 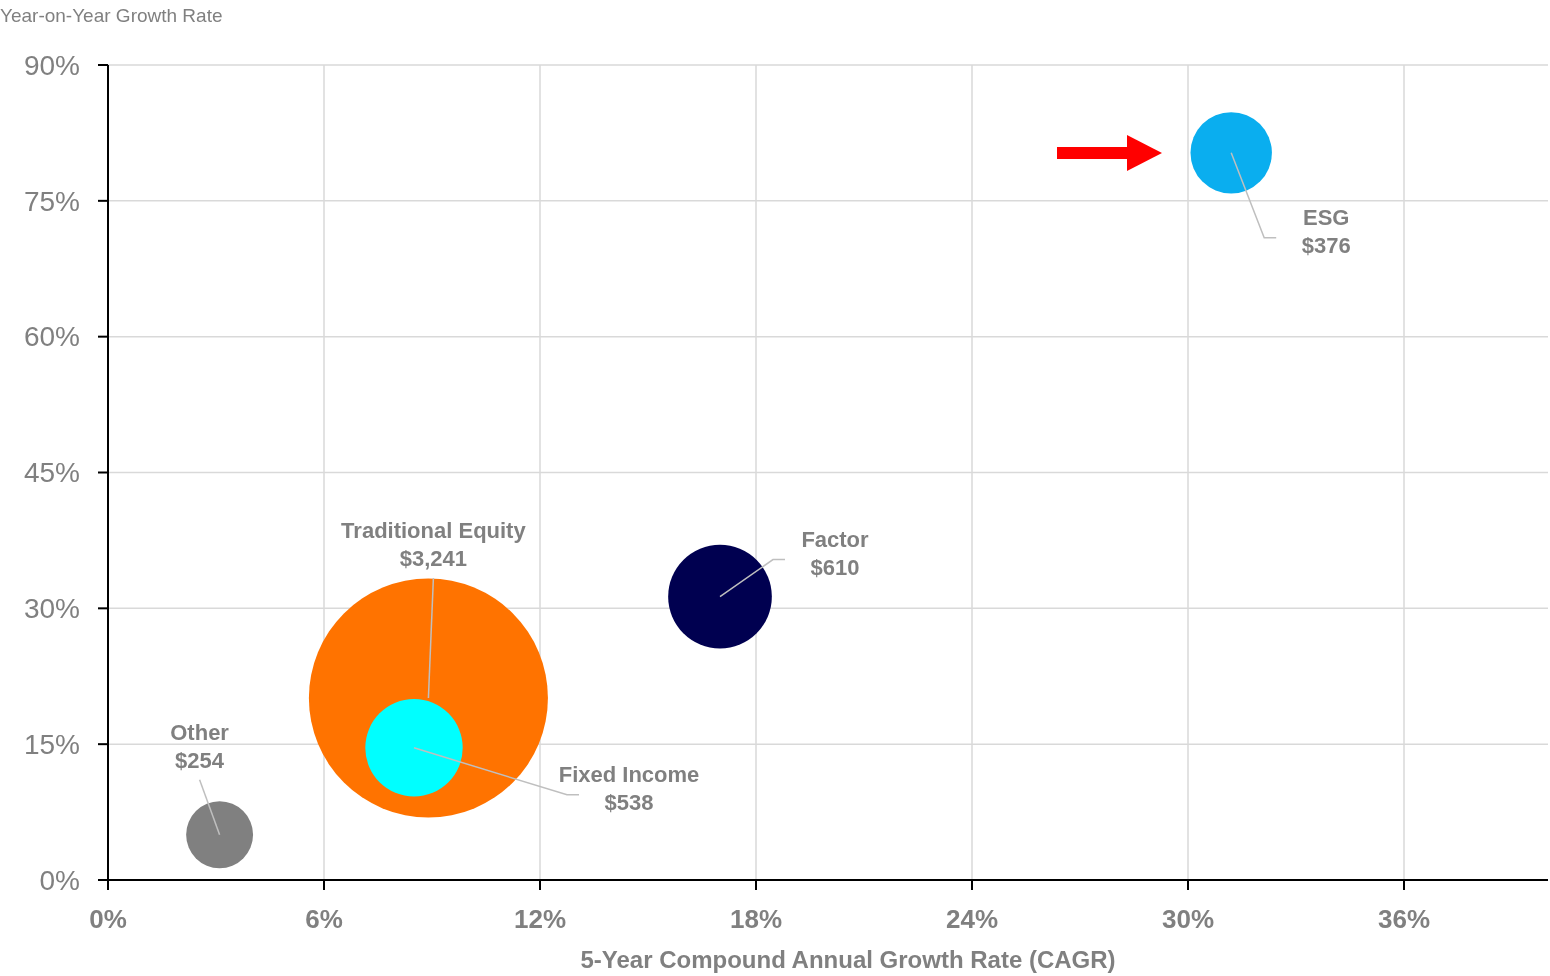 I want to click on y-axis-title: Year-on-Year Growth Rate, so click(x=111, y=15).